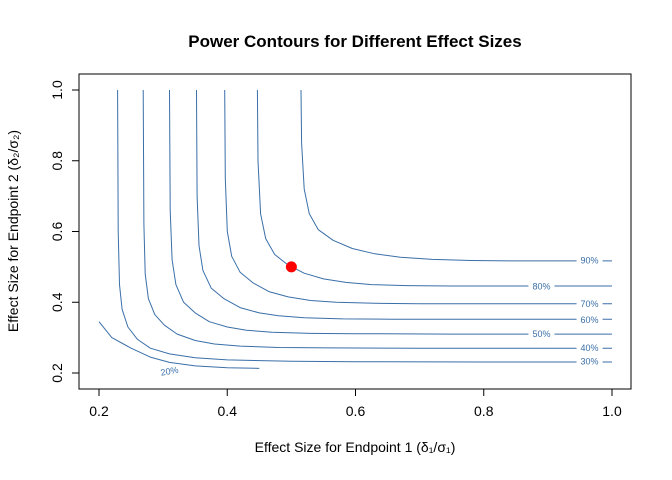 The width and height of the screenshot is (672, 480). What do you see at coordinates (57, 232) in the screenshot?
I see `y-tick-label: 0.6` at bounding box center [57, 232].